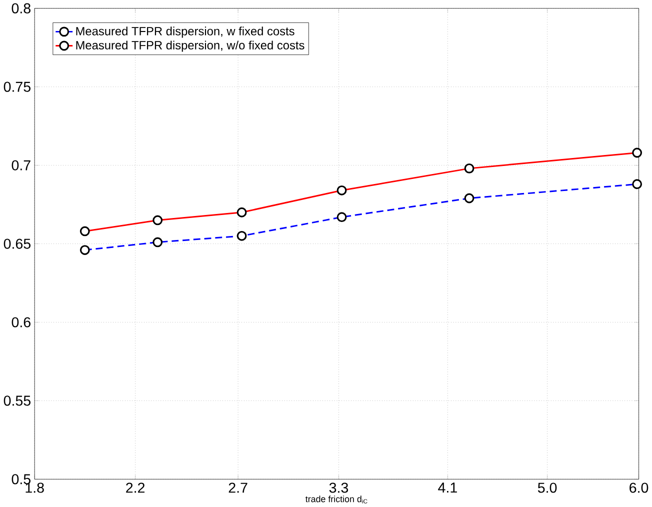  I want to click on y-tick-label: 0.7, so click(21, 165).